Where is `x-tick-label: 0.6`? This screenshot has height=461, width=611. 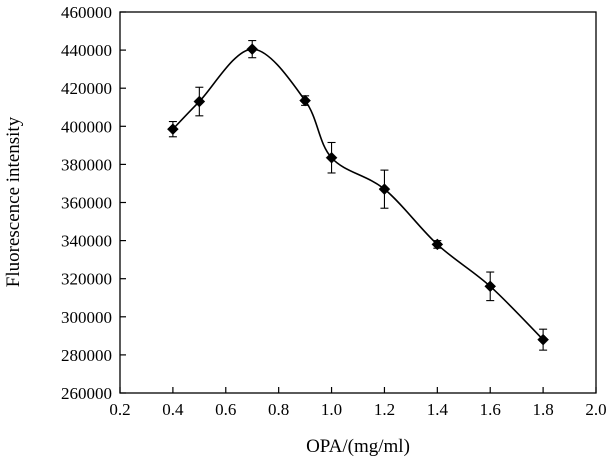
x-tick-label: 0.6 is located at coordinates (225, 409).